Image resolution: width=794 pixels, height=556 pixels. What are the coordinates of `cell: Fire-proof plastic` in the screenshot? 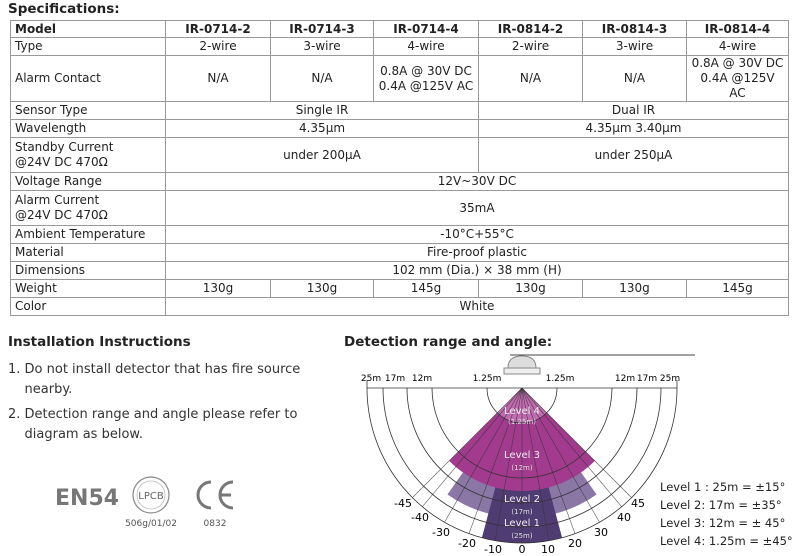 It's located at (477, 252).